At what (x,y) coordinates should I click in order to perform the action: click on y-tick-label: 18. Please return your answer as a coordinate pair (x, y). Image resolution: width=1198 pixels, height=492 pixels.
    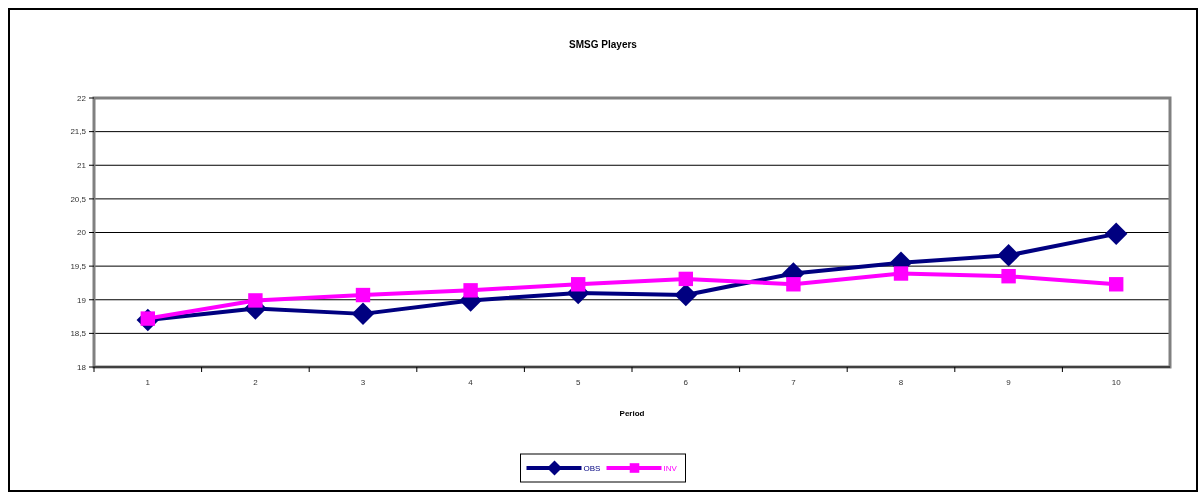
    Looking at the image, I should click on (82, 367).